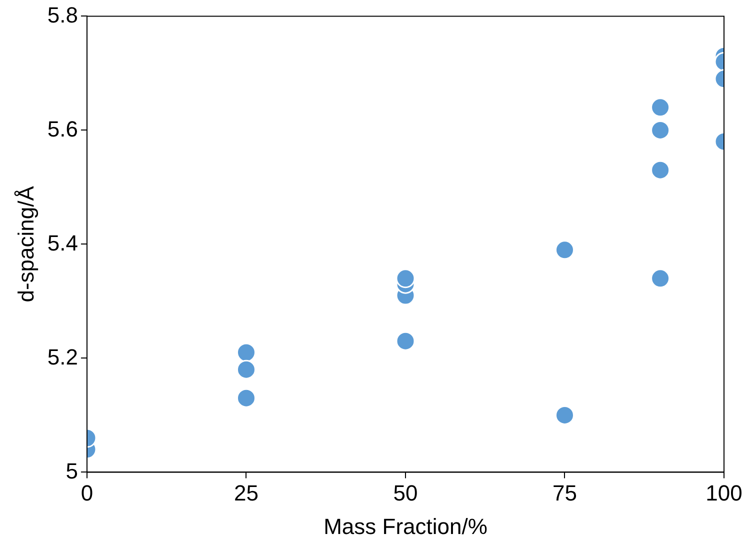 Image resolution: width=749 pixels, height=550 pixels. What do you see at coordinates (405, 493) in the screenshot?
I see `x-tick-label: 50` at bounding box center [405, 493].